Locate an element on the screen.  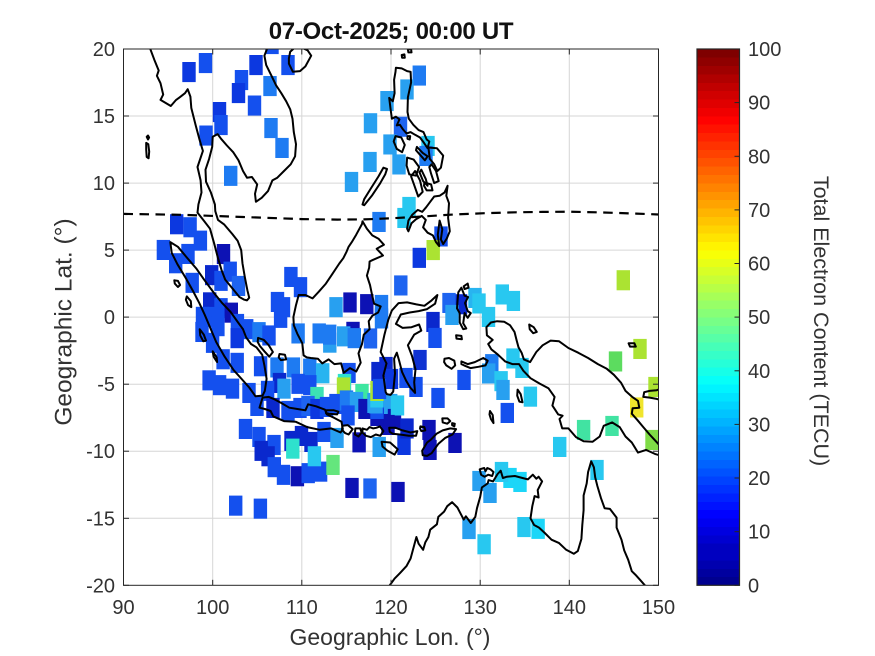
svg-text: 60 is located at coordinates (759, 265).